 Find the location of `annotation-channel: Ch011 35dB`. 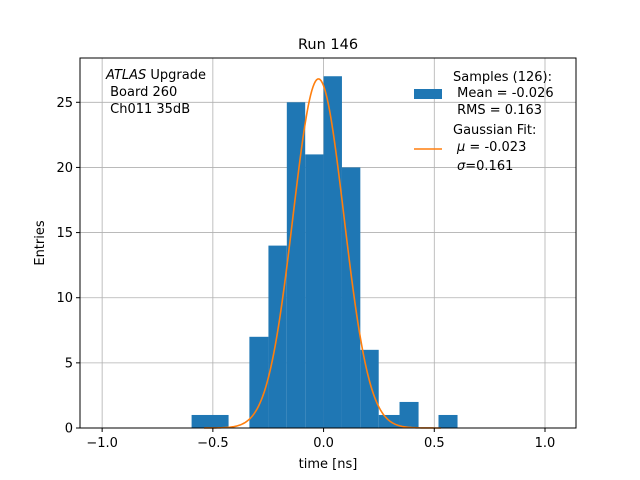

annotation-channel: Ch011 35dB is located at coordinates (148, 109).